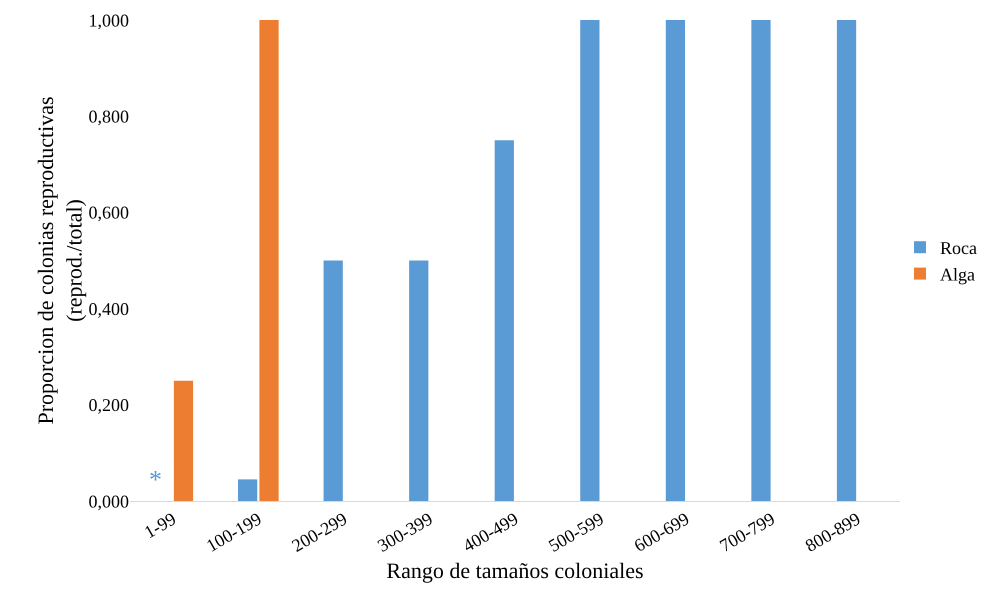 The image size is (994, 611). What do you see at coordinates (958, 248) in the screenshot?
I see `legend-label: Roca` at bounding box center [958, 248].